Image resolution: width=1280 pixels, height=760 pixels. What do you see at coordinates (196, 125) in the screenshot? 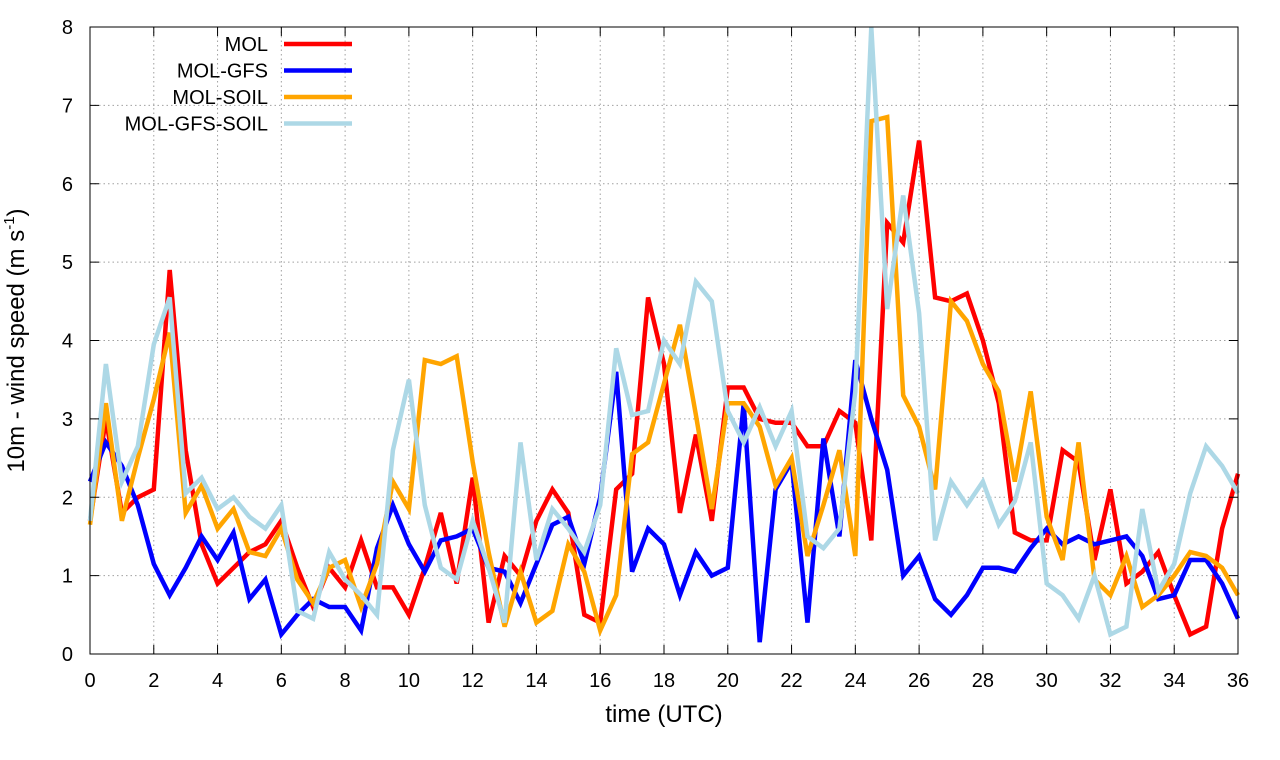
I see `legend-label-mol-gfs-soil: MOL-GFS-SOIL` at bounding box center [196, 125].